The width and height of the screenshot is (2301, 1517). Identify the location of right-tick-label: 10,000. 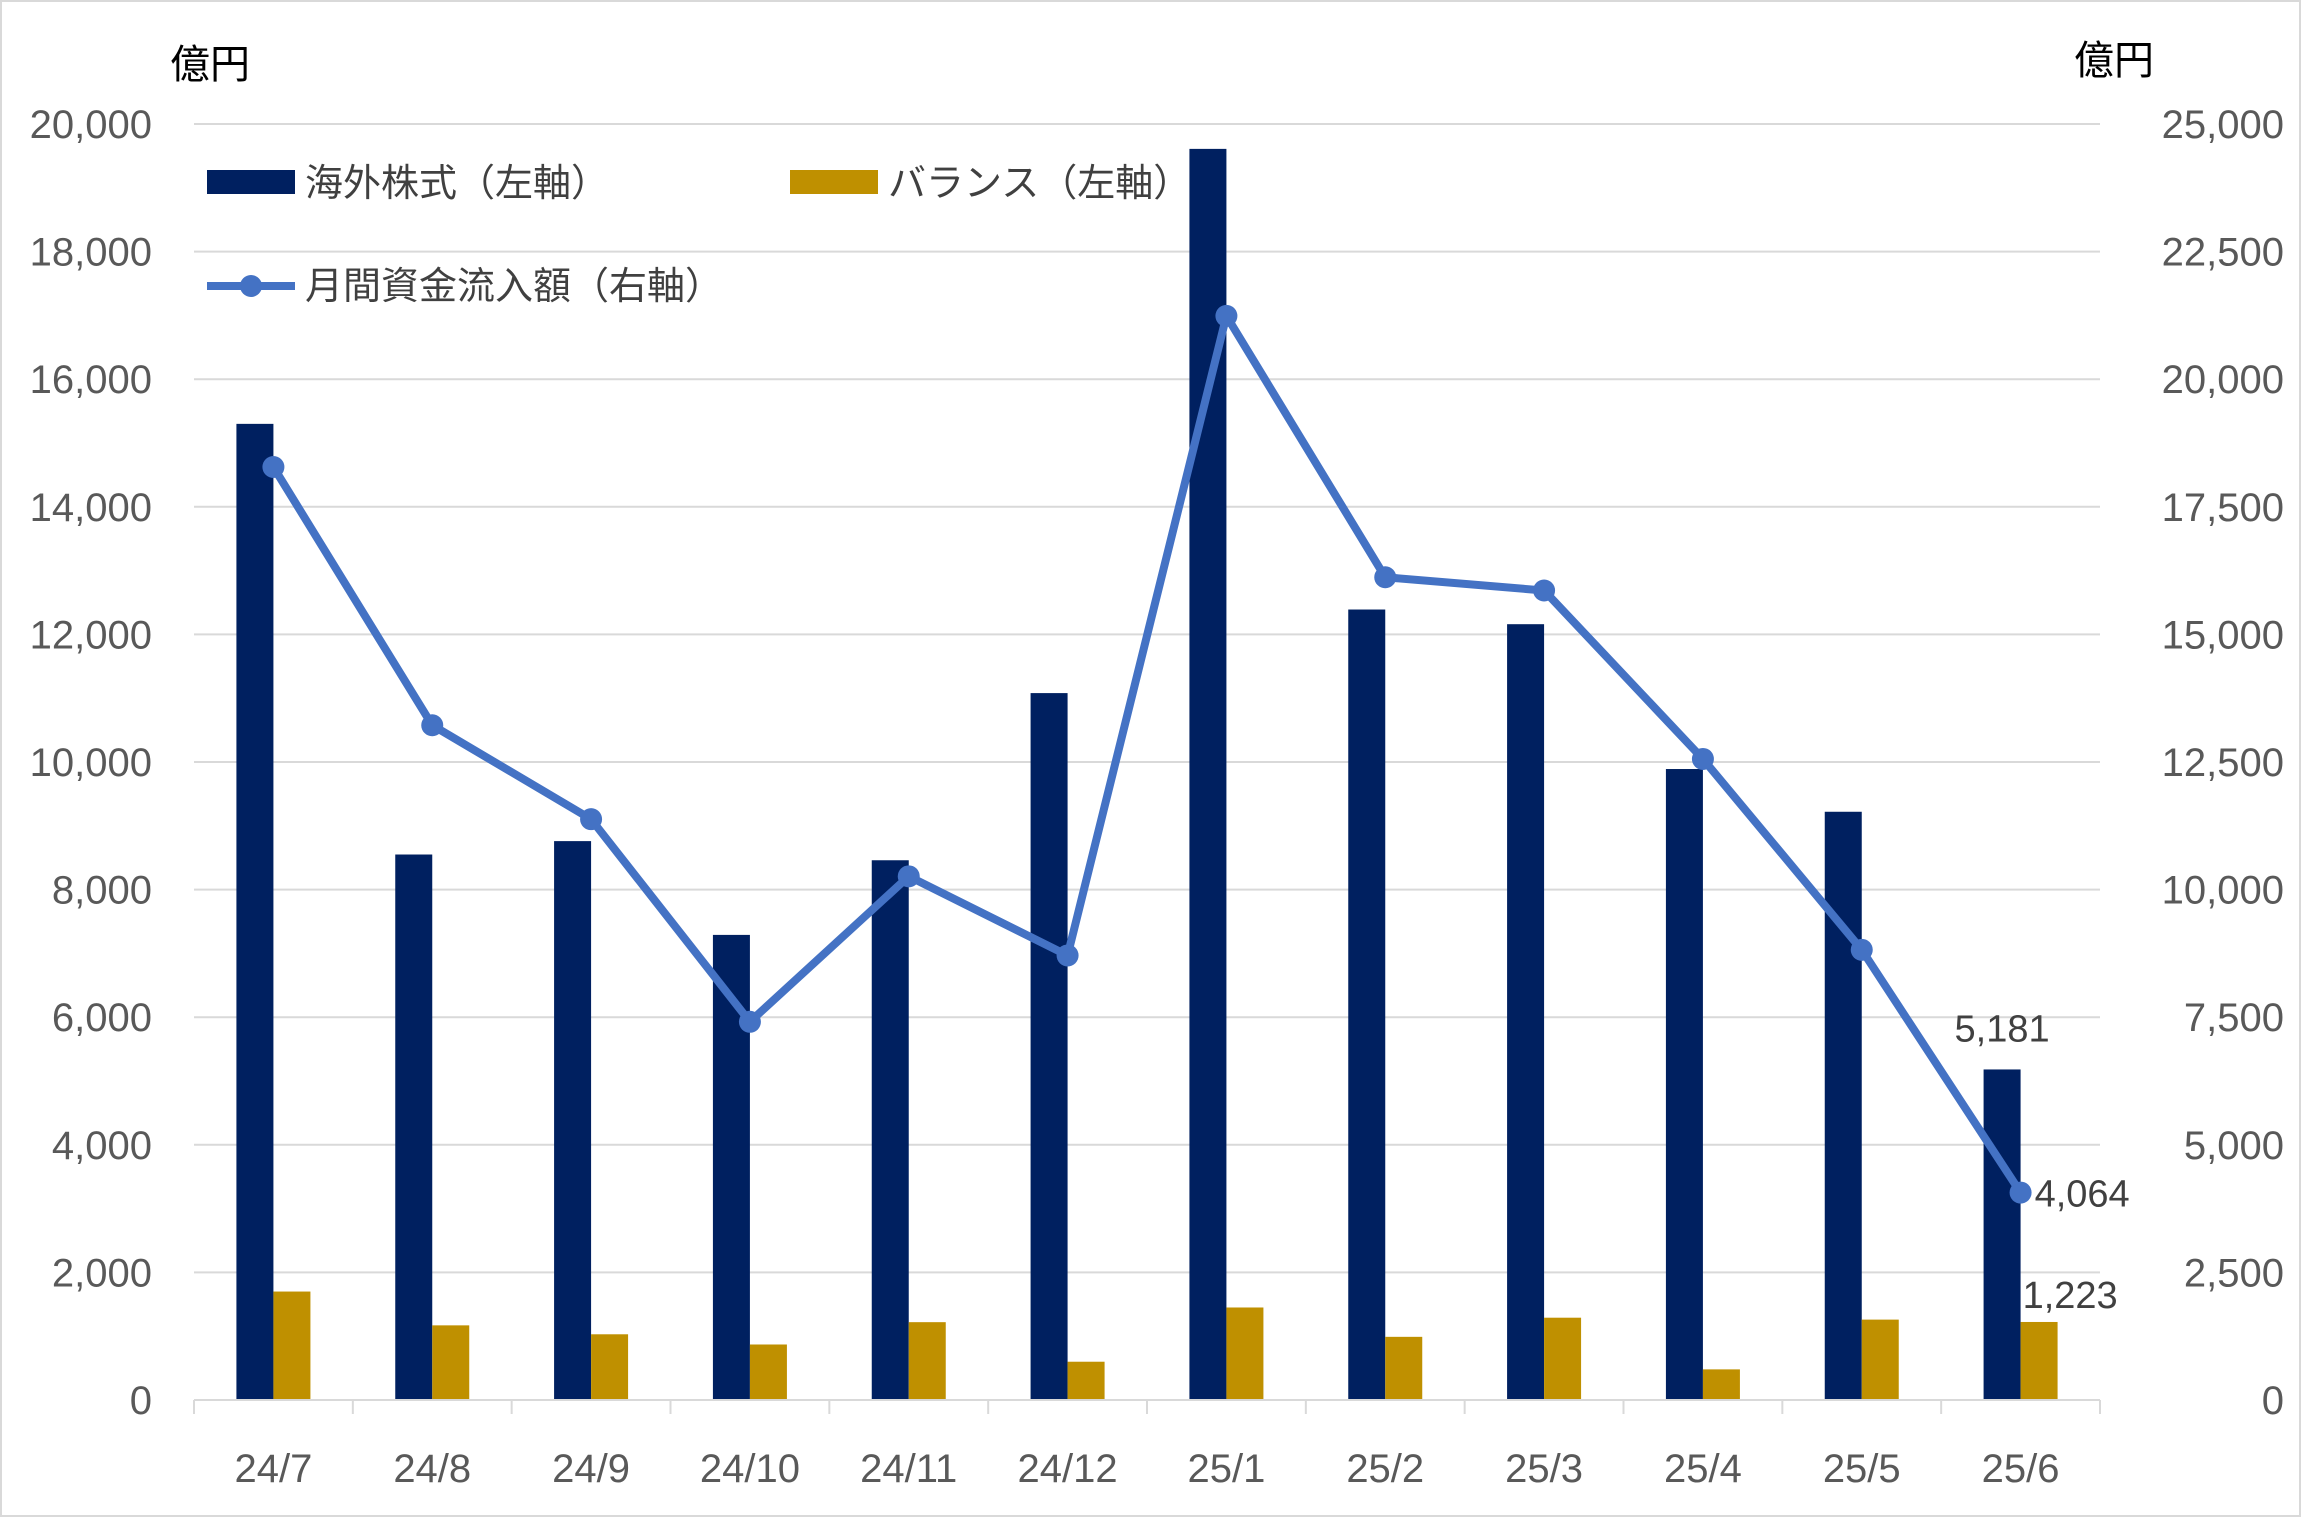
(2223, 891).